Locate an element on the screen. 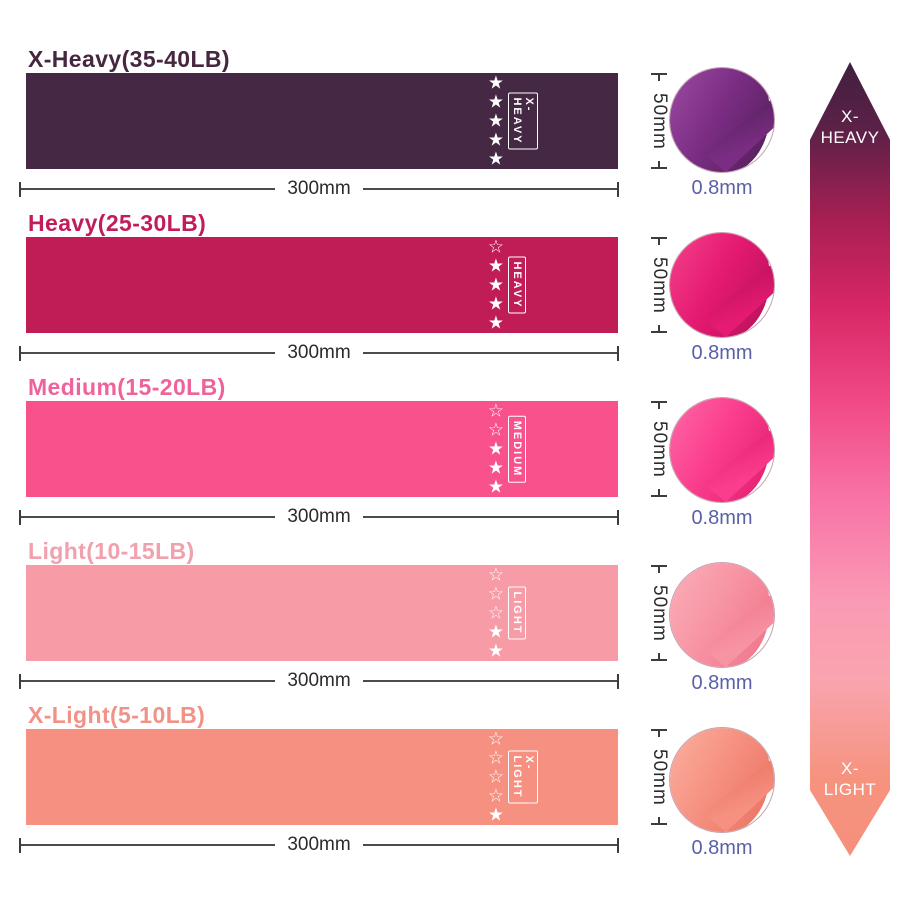 The width and height of the screenshot is (900, 900). thickness-detail-x-light: 0.8mm is located at coordinates (722, 793).